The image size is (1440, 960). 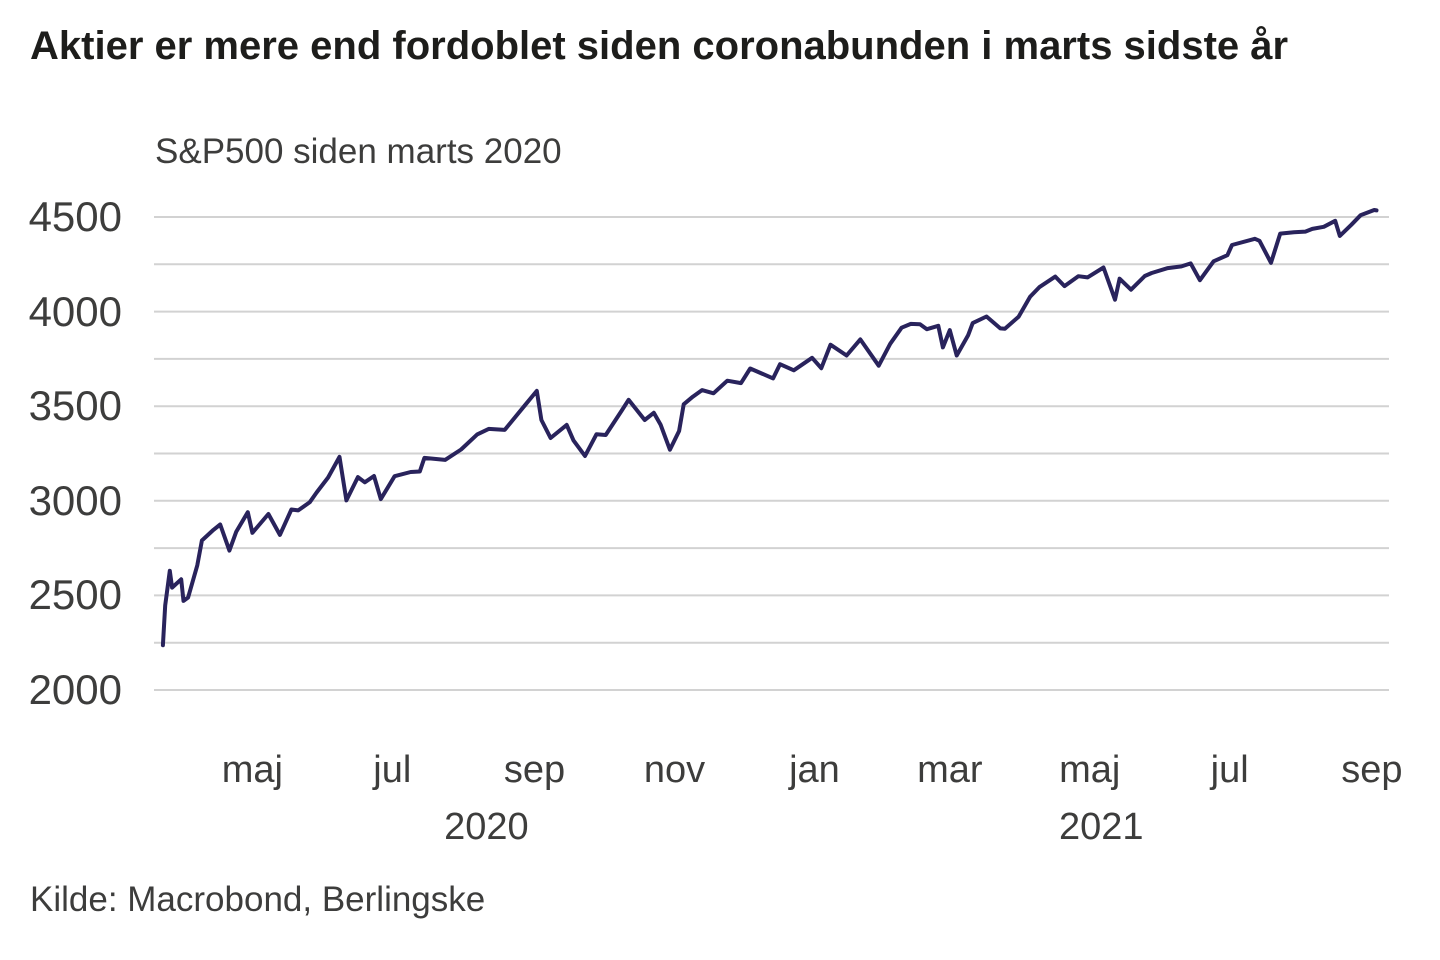 What do you see at coordinates (674, 770) in the screenshot?
I see `x-tick-label: nov` at bounding box center [674, 770].